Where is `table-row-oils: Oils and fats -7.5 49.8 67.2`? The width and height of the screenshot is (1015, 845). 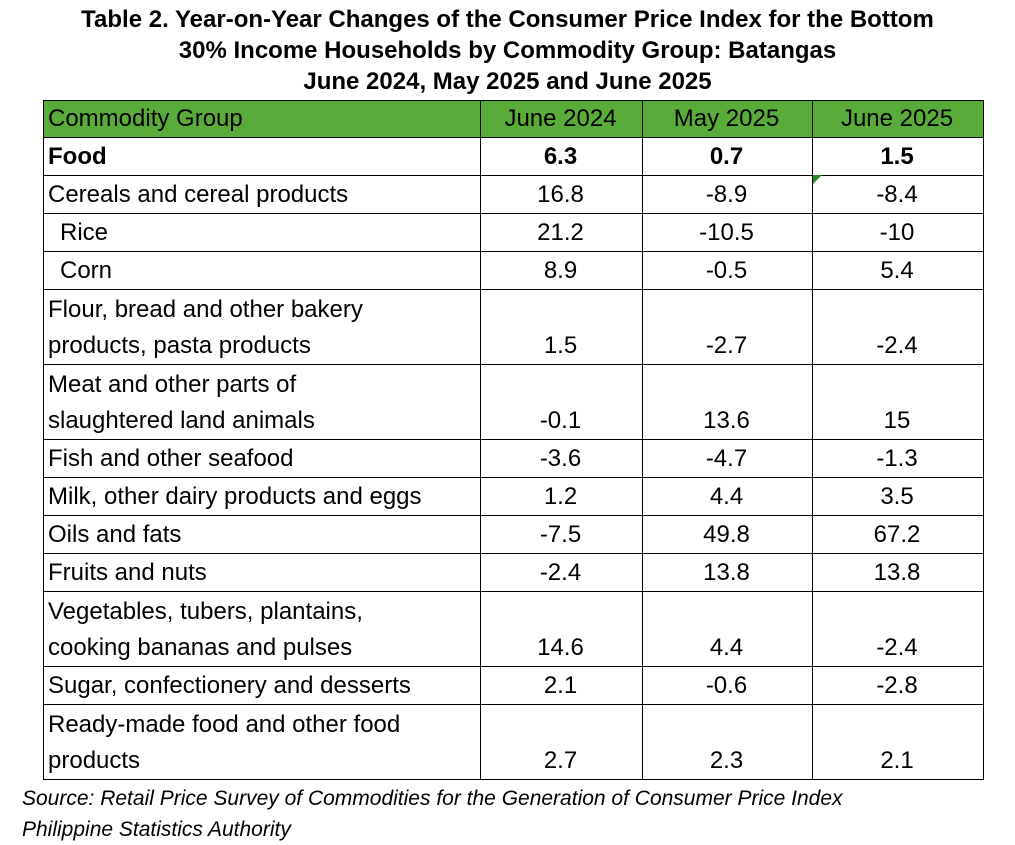
table-row-oils: Oils and fats -7.5 49.8 67.2 is located at coordinates (513, 534).